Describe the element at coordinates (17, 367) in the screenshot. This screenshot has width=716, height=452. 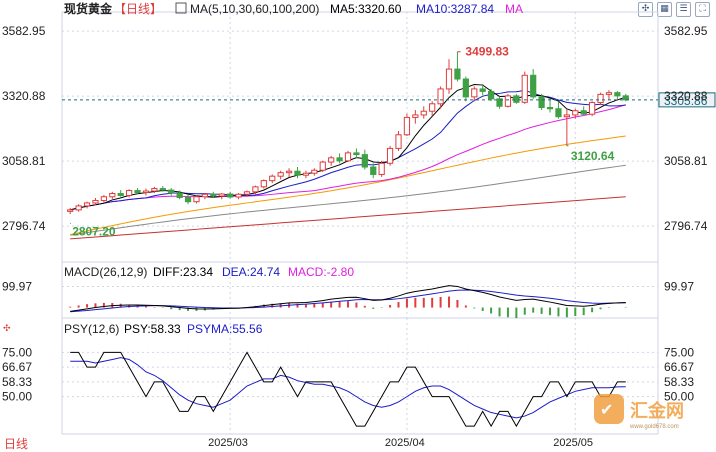
I see `psy-tick-left: 66.67` at that location.